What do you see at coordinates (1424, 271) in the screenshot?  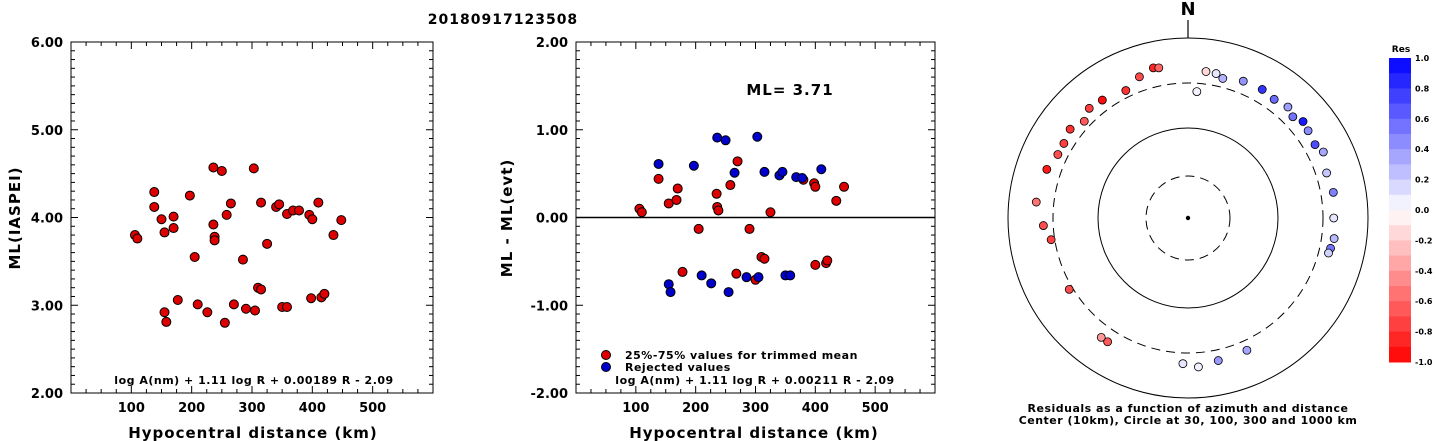 I see `colorbar-tick-label: -0.4` at bounding box center [1424, 271].